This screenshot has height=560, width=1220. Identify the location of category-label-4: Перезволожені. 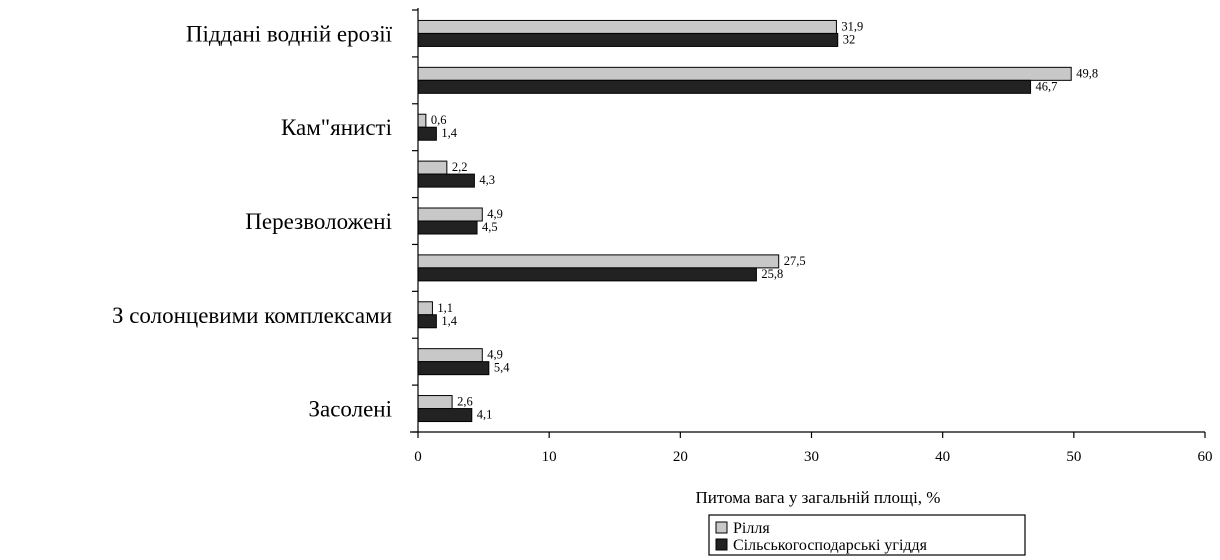
(318, 221).